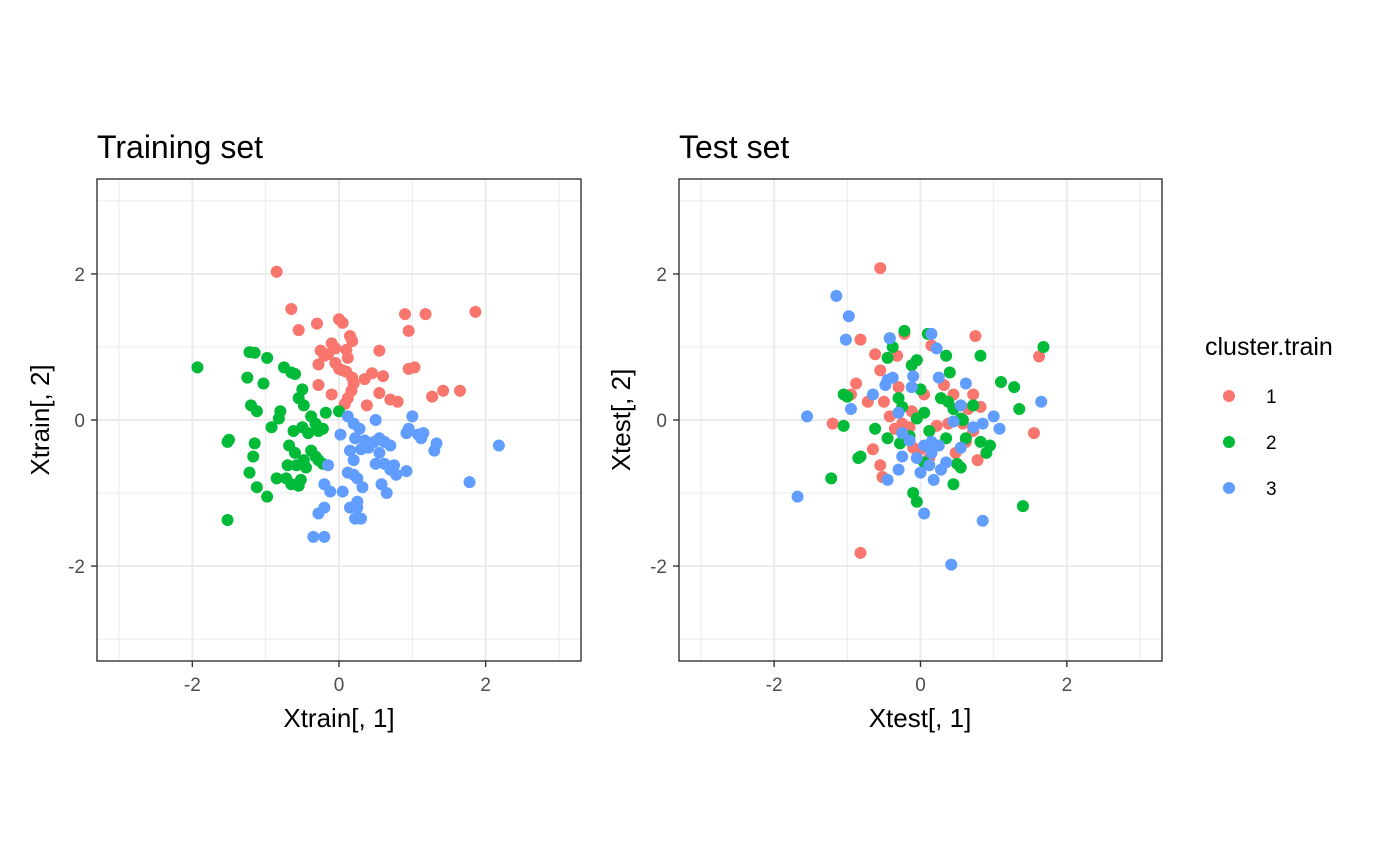 Image resolution: width=1400 pixels, height=865 pixels. I want to click on training-points, so click(348, 404).